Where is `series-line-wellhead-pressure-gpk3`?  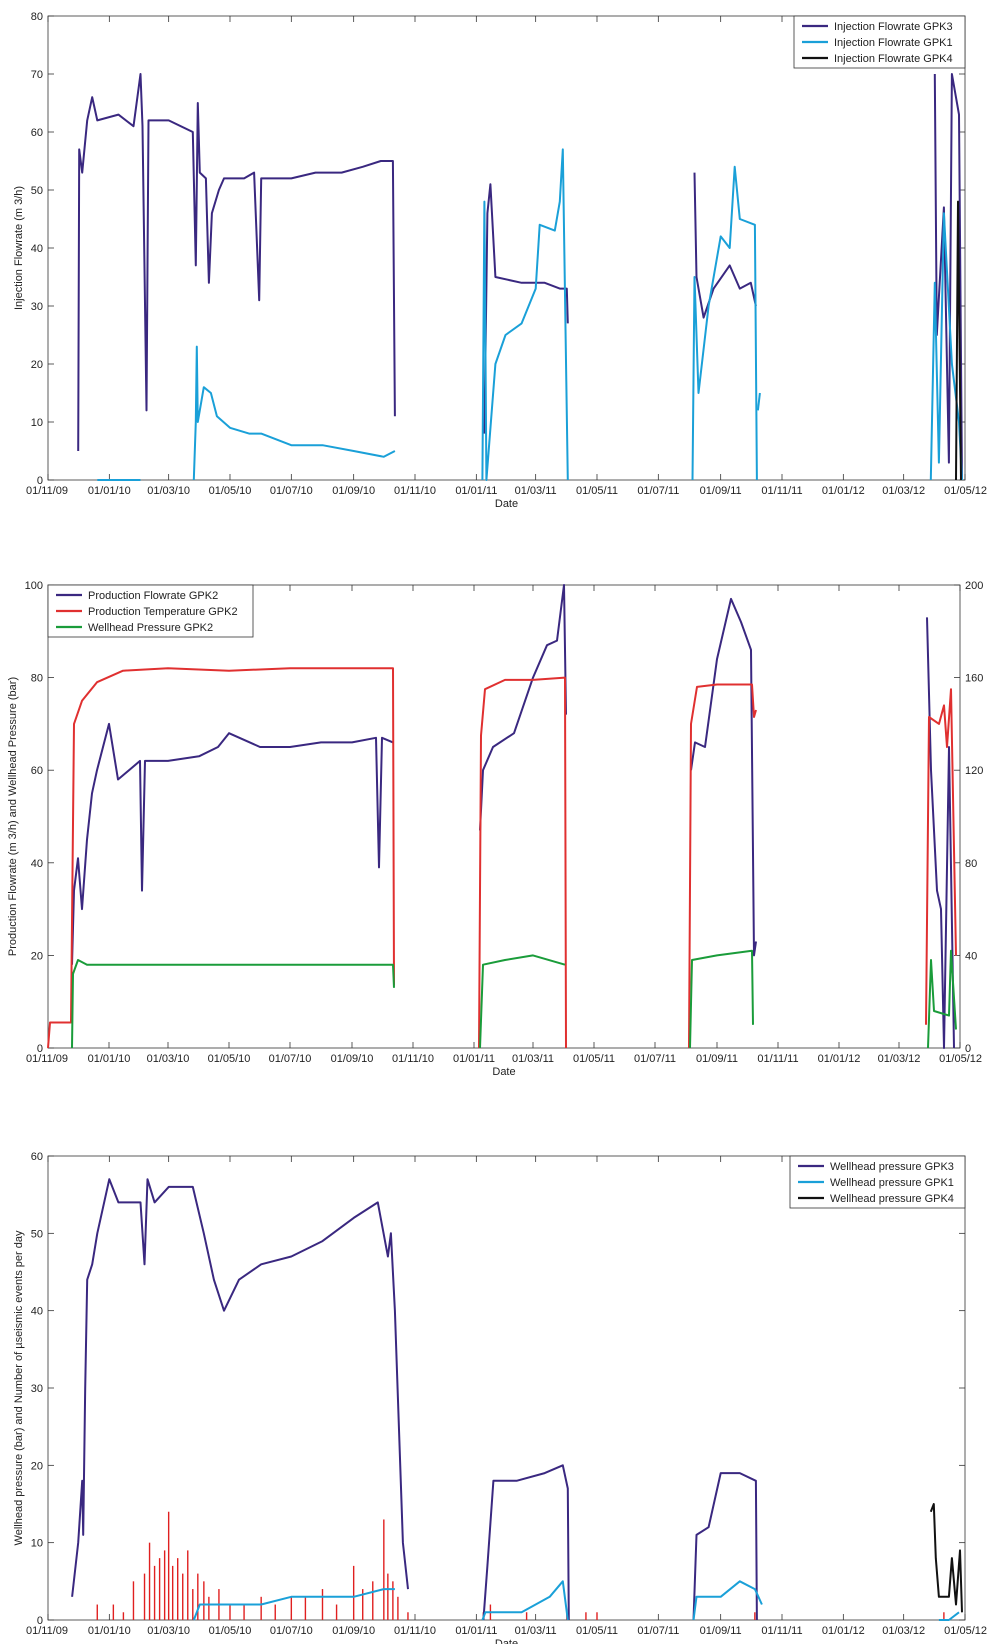
series-line-wellhead-pressure-gpk3 is located at coordinates (725, 1546).